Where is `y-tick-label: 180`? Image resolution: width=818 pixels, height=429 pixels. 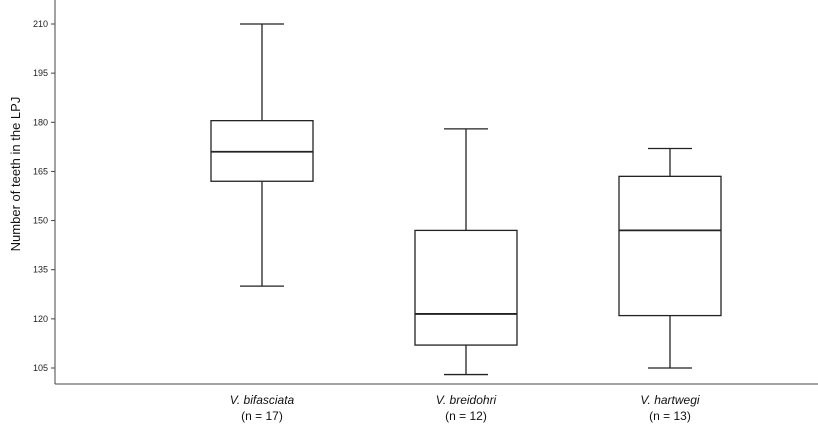
y-tick-label: 180 is located at coordinates (40, 122).